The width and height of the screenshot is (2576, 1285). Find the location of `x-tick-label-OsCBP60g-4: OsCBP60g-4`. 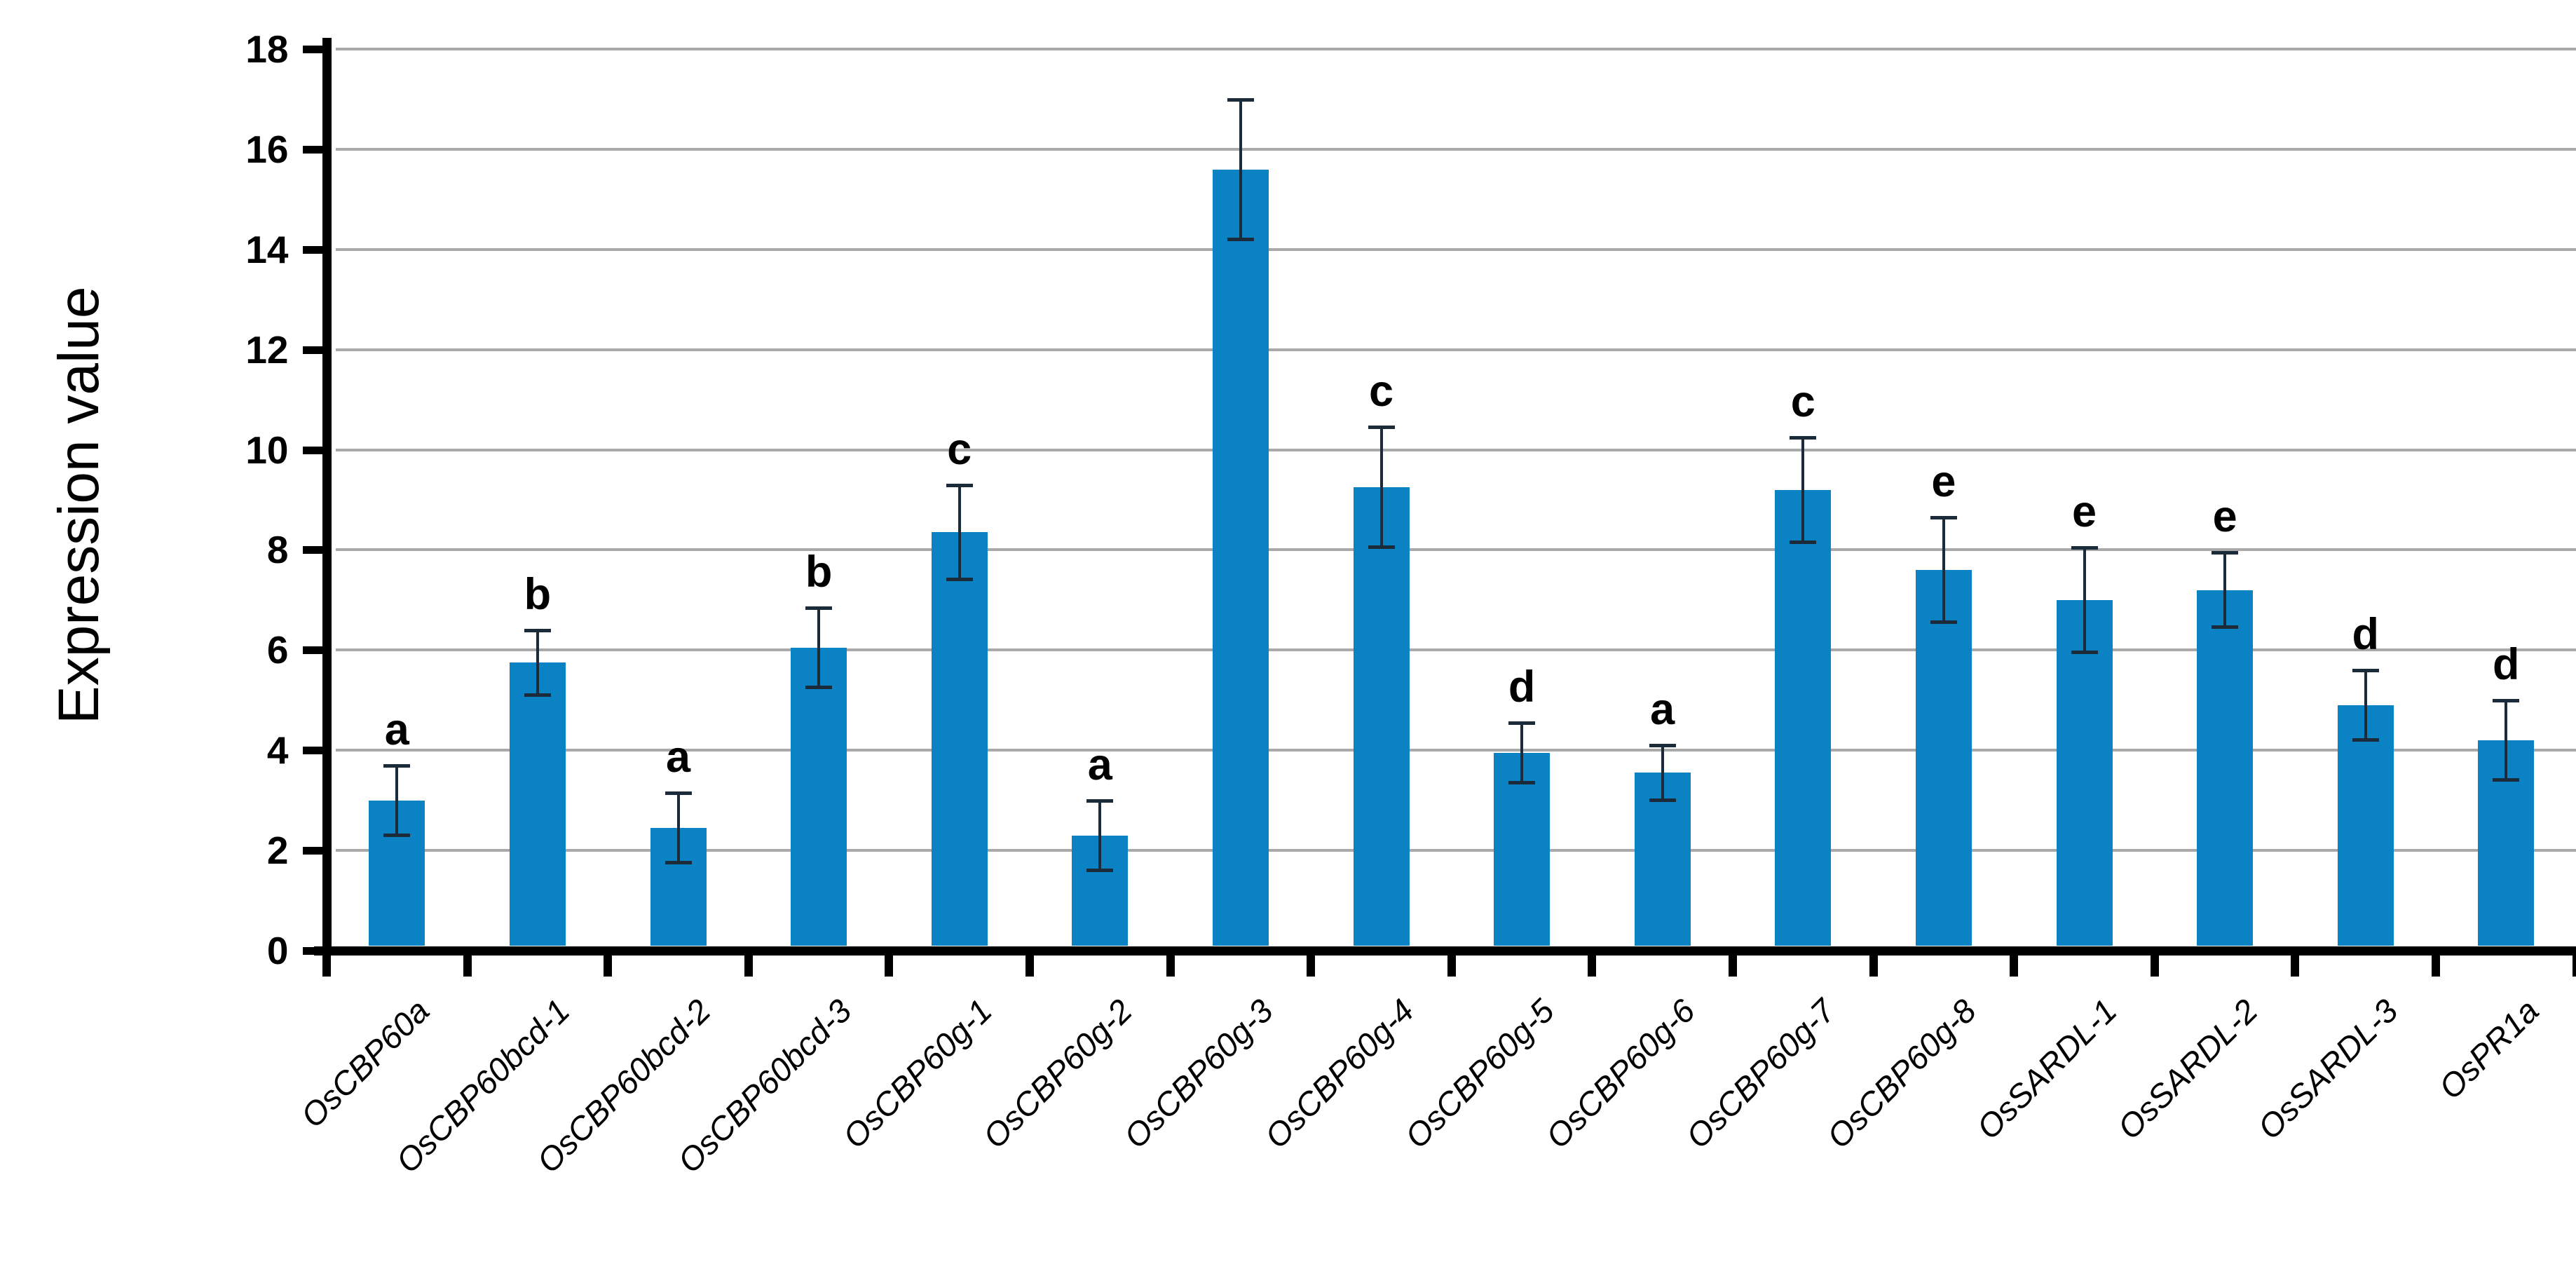

x-tick-label-OsCBP60g-4: OsCBP60g-4 is located at coordinates (1339, 1073).